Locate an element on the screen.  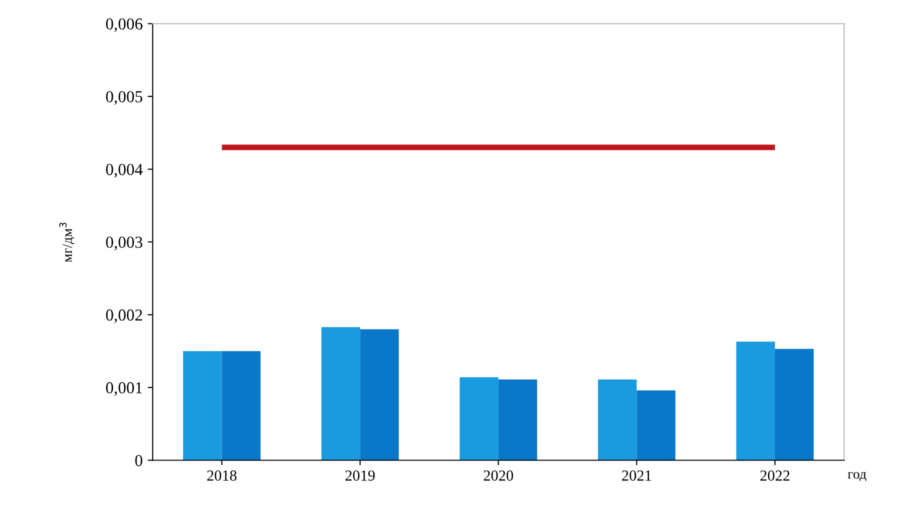
x-tick-label: 2022 is located at coordinates (775, 475).